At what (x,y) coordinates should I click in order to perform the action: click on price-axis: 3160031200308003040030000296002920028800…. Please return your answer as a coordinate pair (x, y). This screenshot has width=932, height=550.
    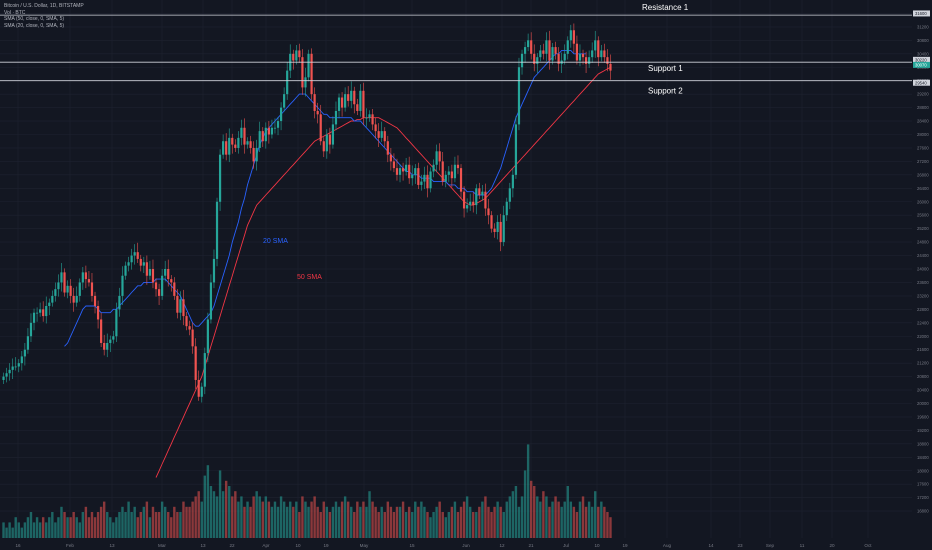
    Looking at the image, I should click on (922, 275).